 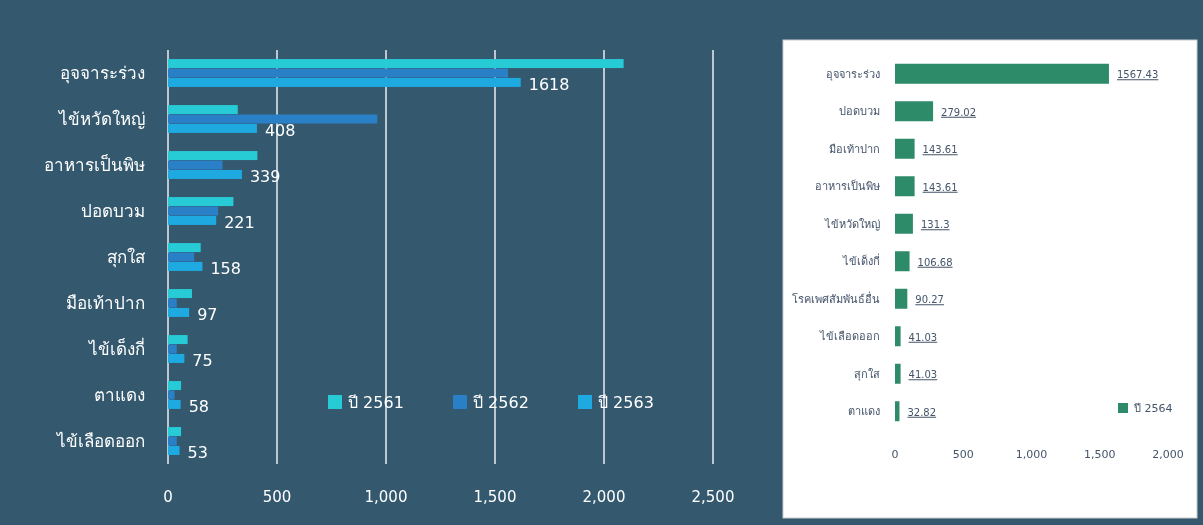 What do you see at coordinates (1137, 75) in the screenshot?
I see `data-label: 1567.43` at bounding box center [1137, 75].